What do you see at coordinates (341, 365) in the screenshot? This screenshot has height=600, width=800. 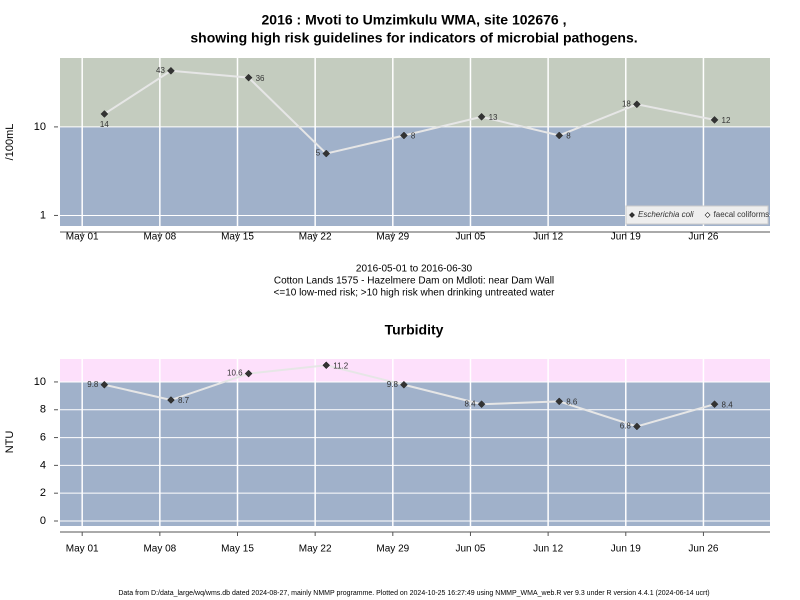 I see `data-label: 11.2` at bounding box center [341, 365].